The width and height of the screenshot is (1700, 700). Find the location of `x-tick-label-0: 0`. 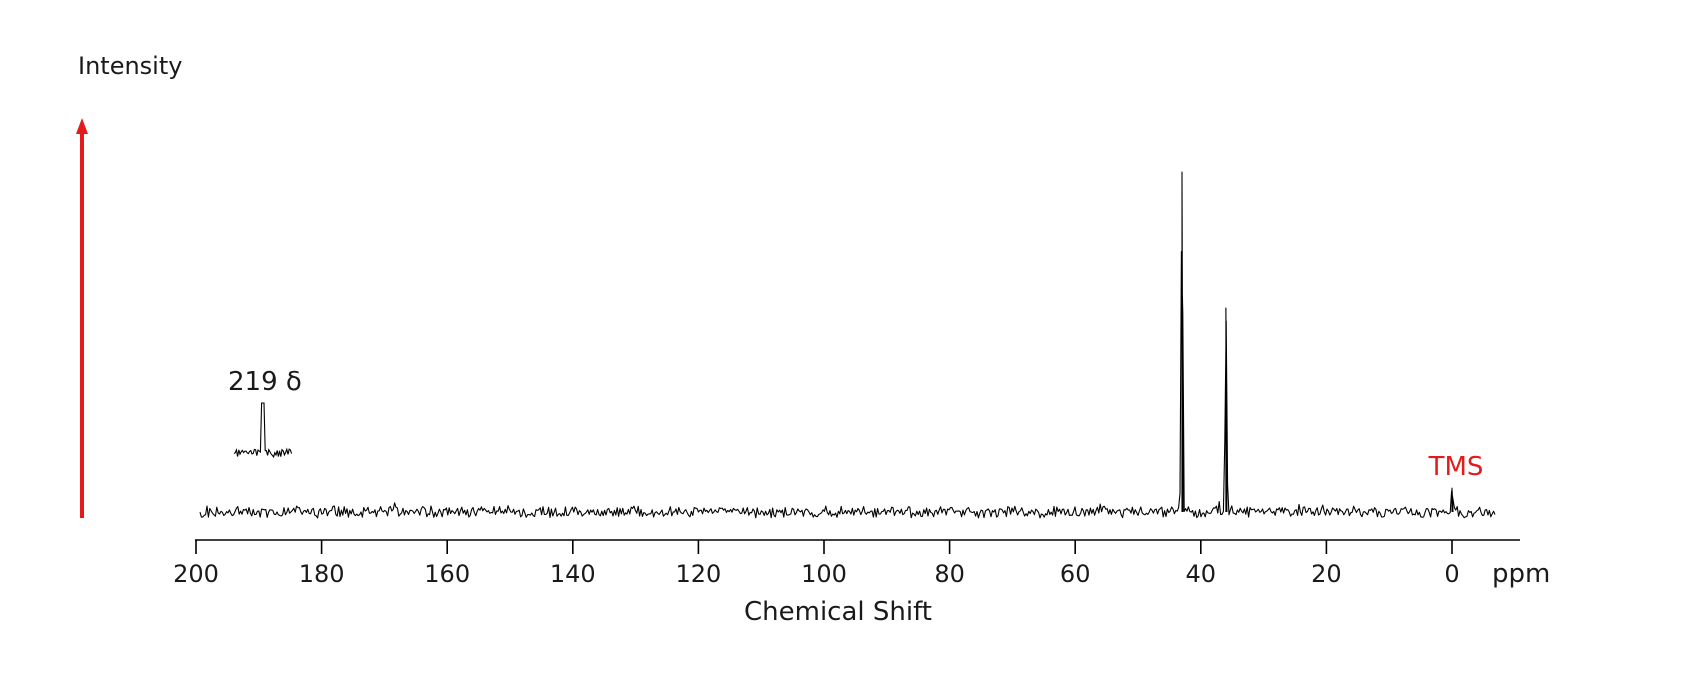

x-tick-label-0: 0 is located at coordinates (1451, 574).